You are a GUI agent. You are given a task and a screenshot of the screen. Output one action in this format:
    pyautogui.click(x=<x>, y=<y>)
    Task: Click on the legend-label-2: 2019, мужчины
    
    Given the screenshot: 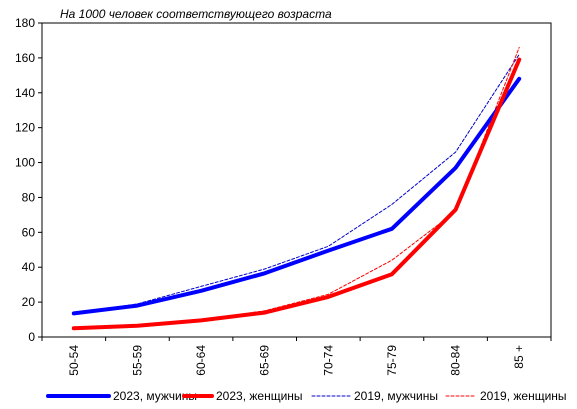 What is the action you would take?
    pyautogui.click(x=396, y=396)
    